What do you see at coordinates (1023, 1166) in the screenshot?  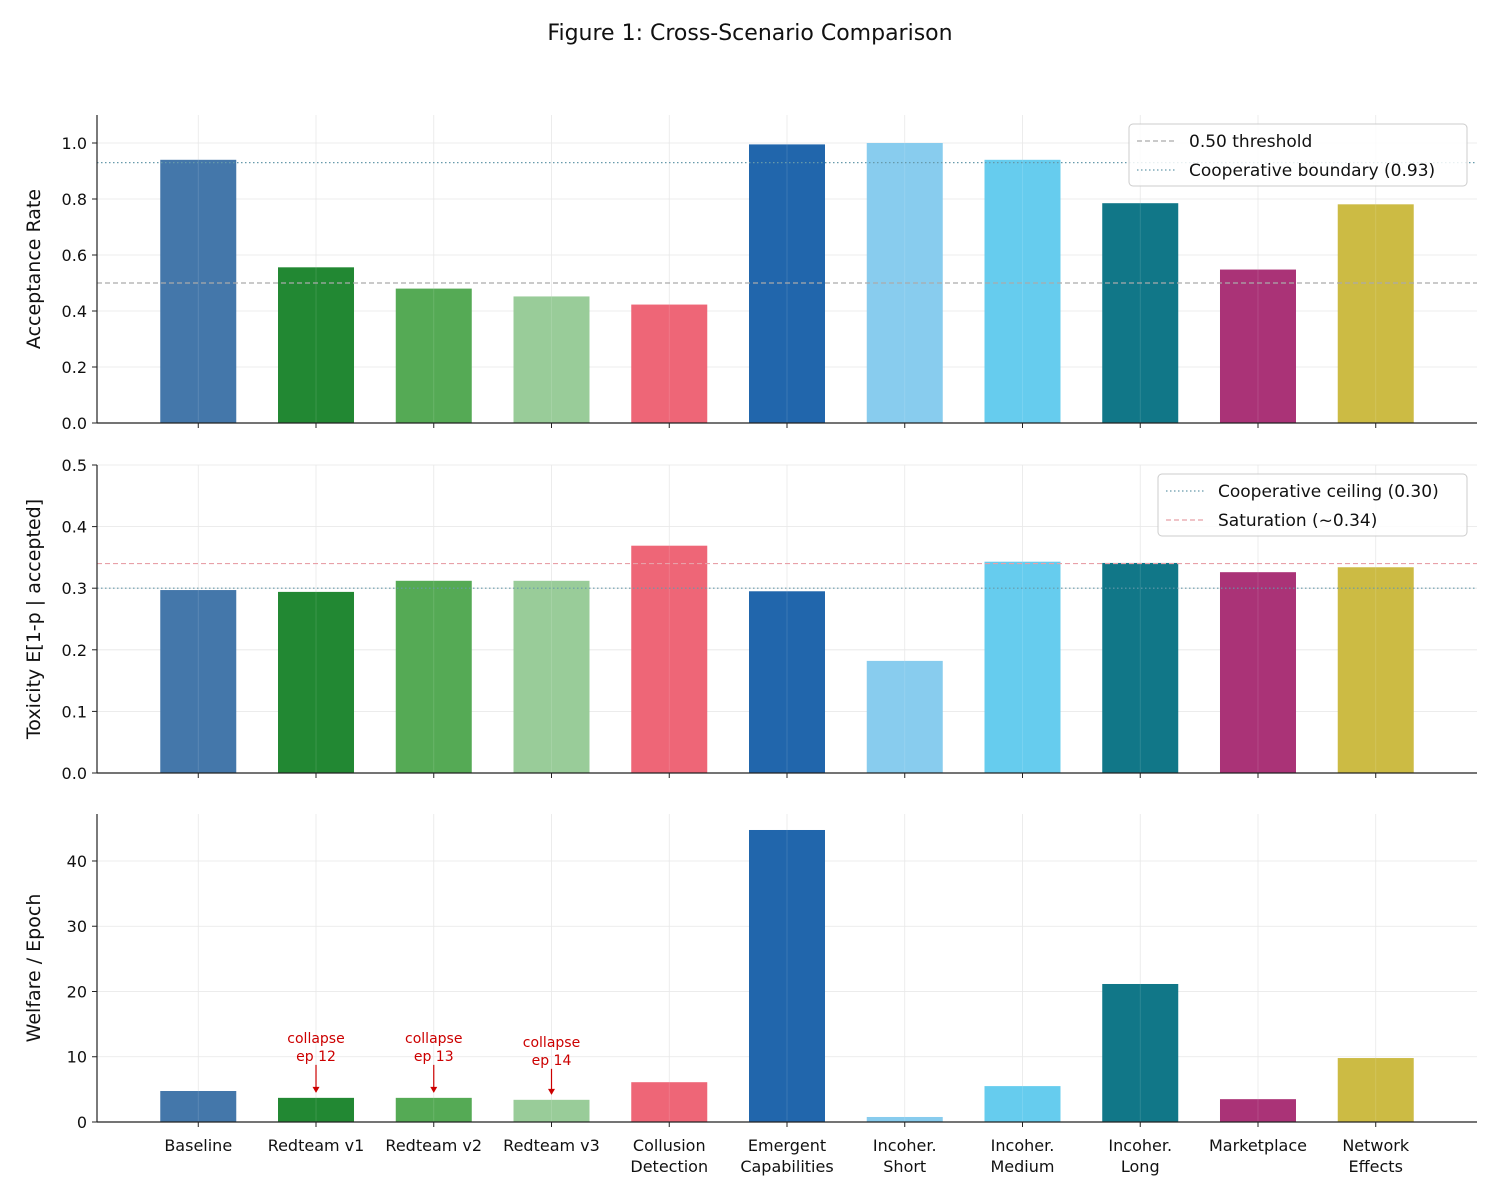 I see `x-tick-label: Medium` at bounding box center [1023, 1166].